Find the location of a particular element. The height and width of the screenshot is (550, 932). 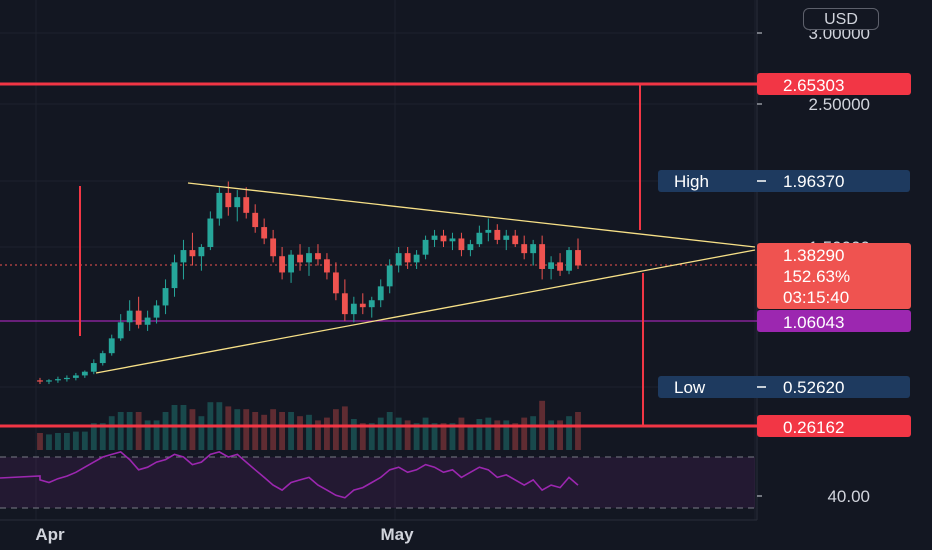

high-tag: High 1.96370 is located at coordinates (784, 181).